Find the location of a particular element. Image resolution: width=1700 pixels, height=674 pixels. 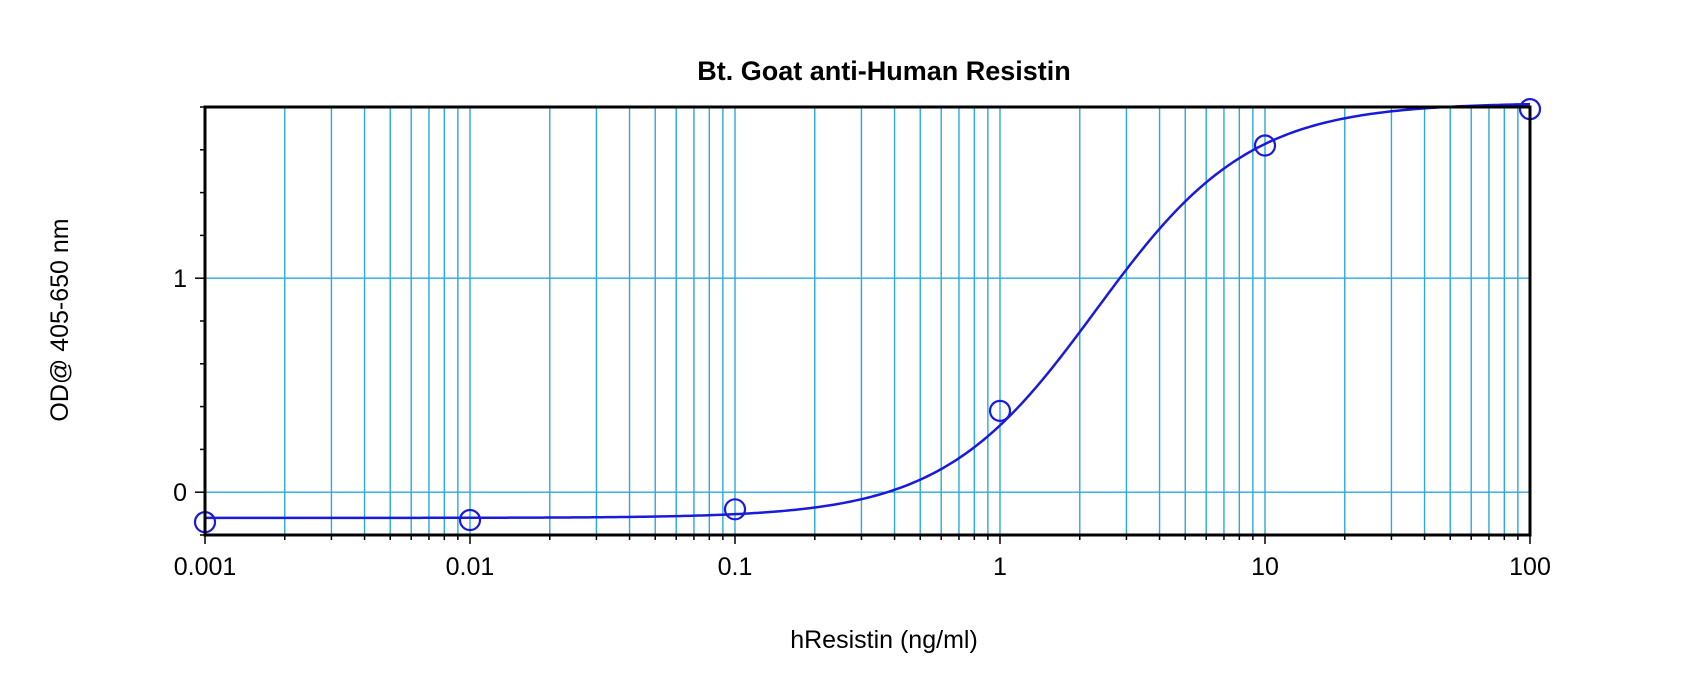

x-tick-label: 10 is located at coordinates (1265, 567).